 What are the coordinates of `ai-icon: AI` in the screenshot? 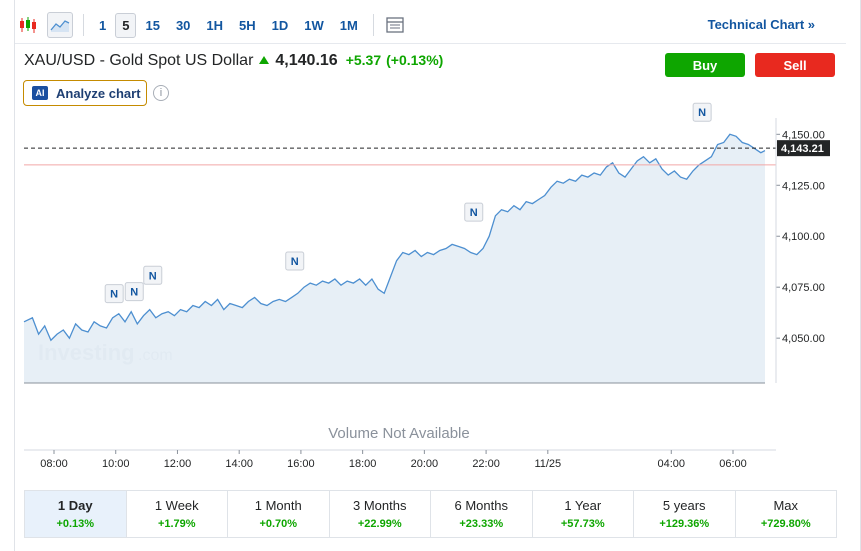 It's located at (40, 93).